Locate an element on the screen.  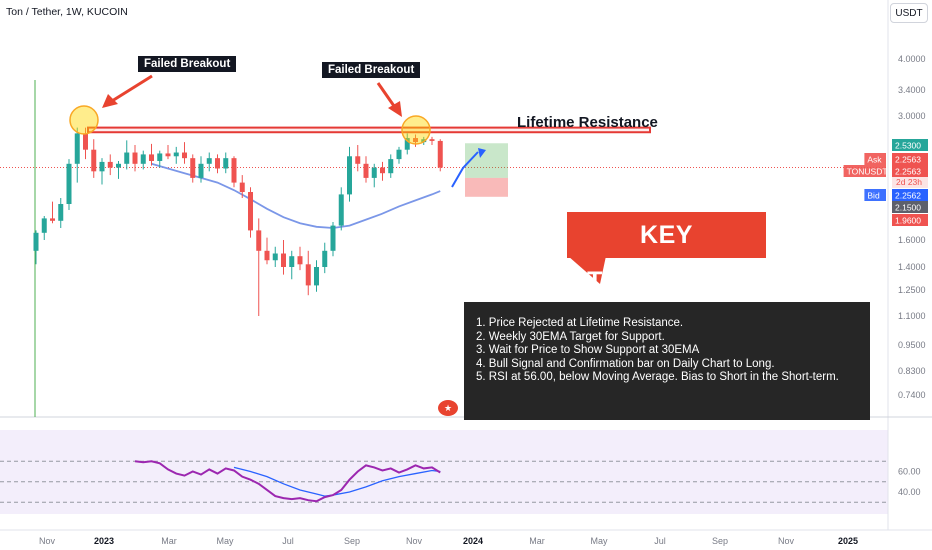
time-tick-label: Jul is located at coordinates (660, 541).